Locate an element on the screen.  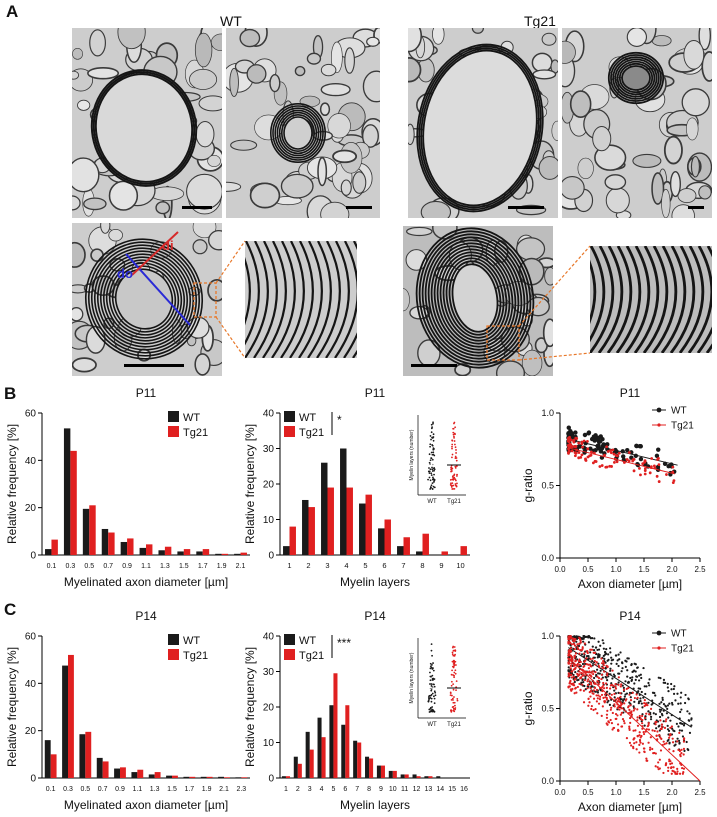
y-tick-label: 0.0 is located at coordinates (547, 558).